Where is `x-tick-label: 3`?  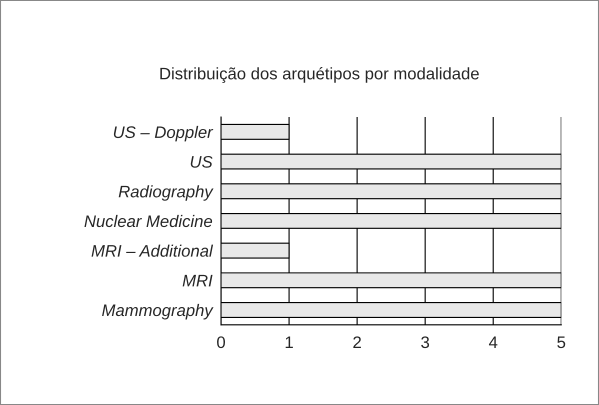
x-tick-label: 3 is located at coordinates (425, 342).